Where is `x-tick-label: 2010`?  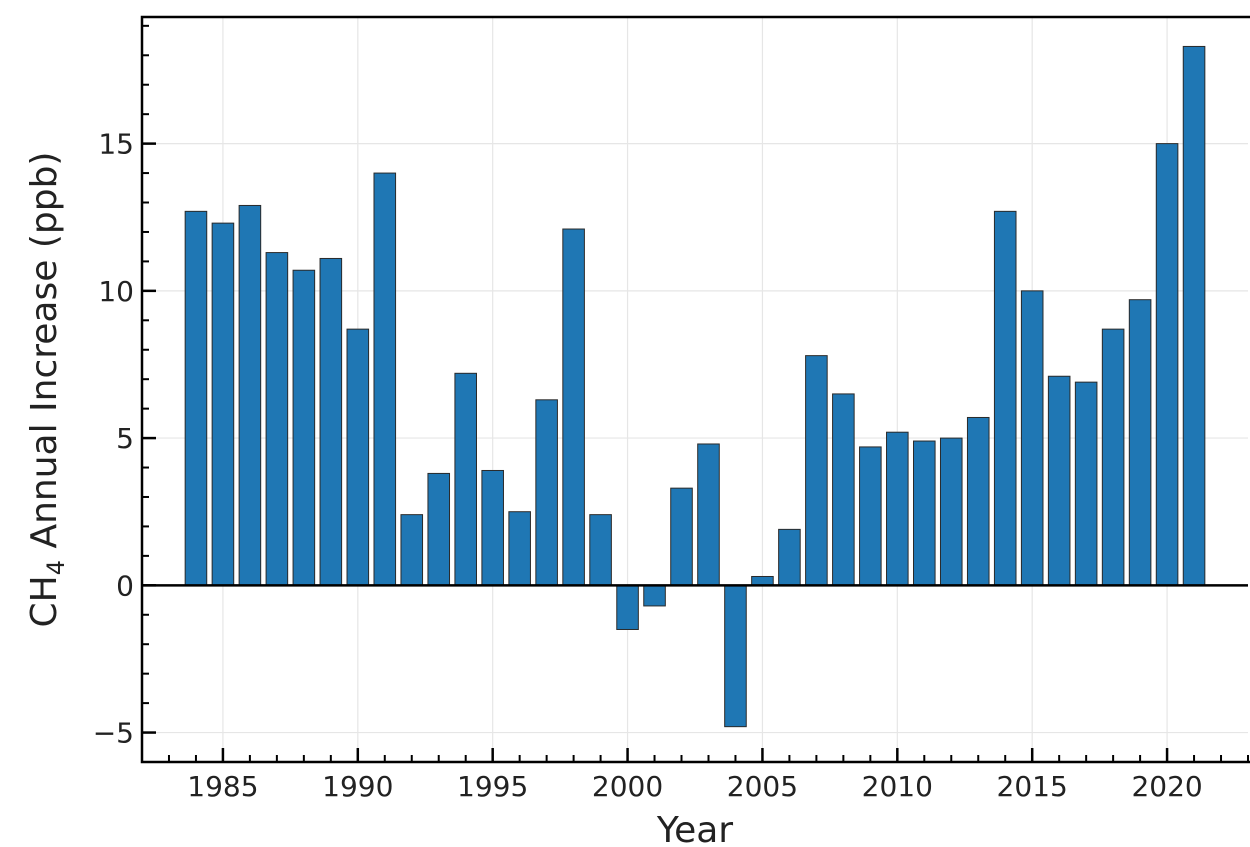
x-tick-label: 2010 is located at coordinates (897, 786).